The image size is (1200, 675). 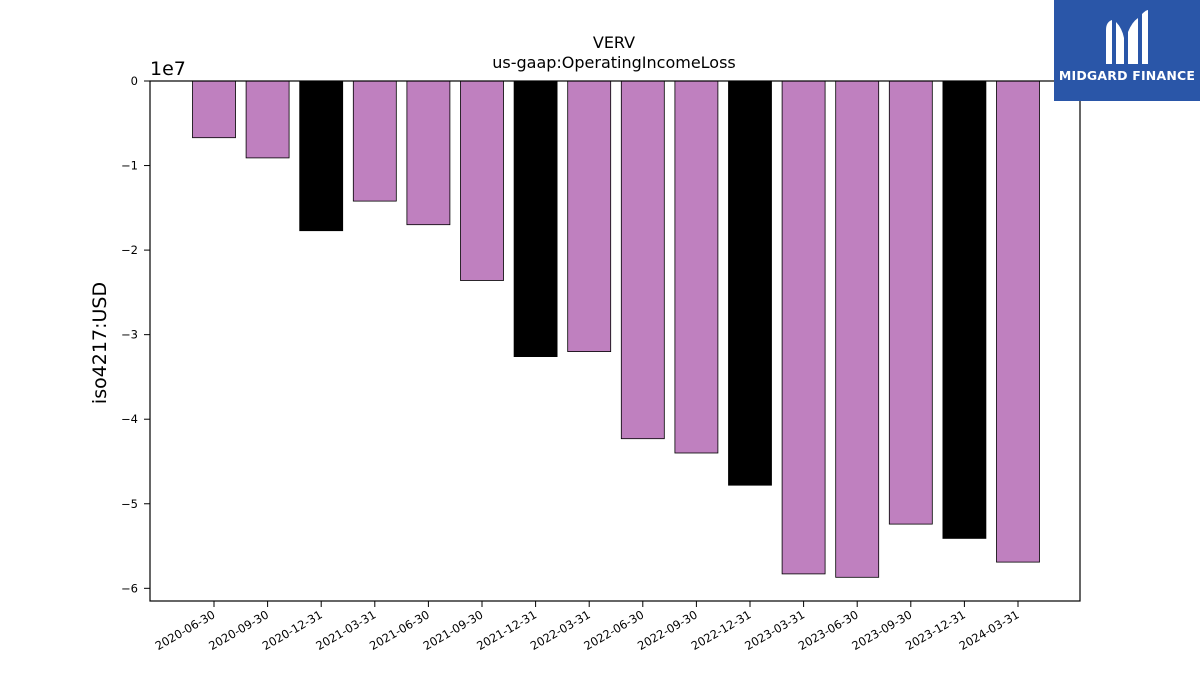 What do you see at coordinates (613, 630) in the screenshot?
I see `x-tick-label: 2022-06-30` at bounding box center [613, 630].